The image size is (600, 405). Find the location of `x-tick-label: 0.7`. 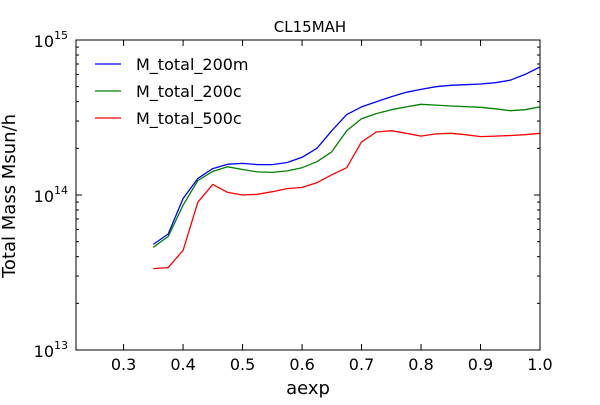

x-tick-label: 0.7 is located at coordinates (361, 364).